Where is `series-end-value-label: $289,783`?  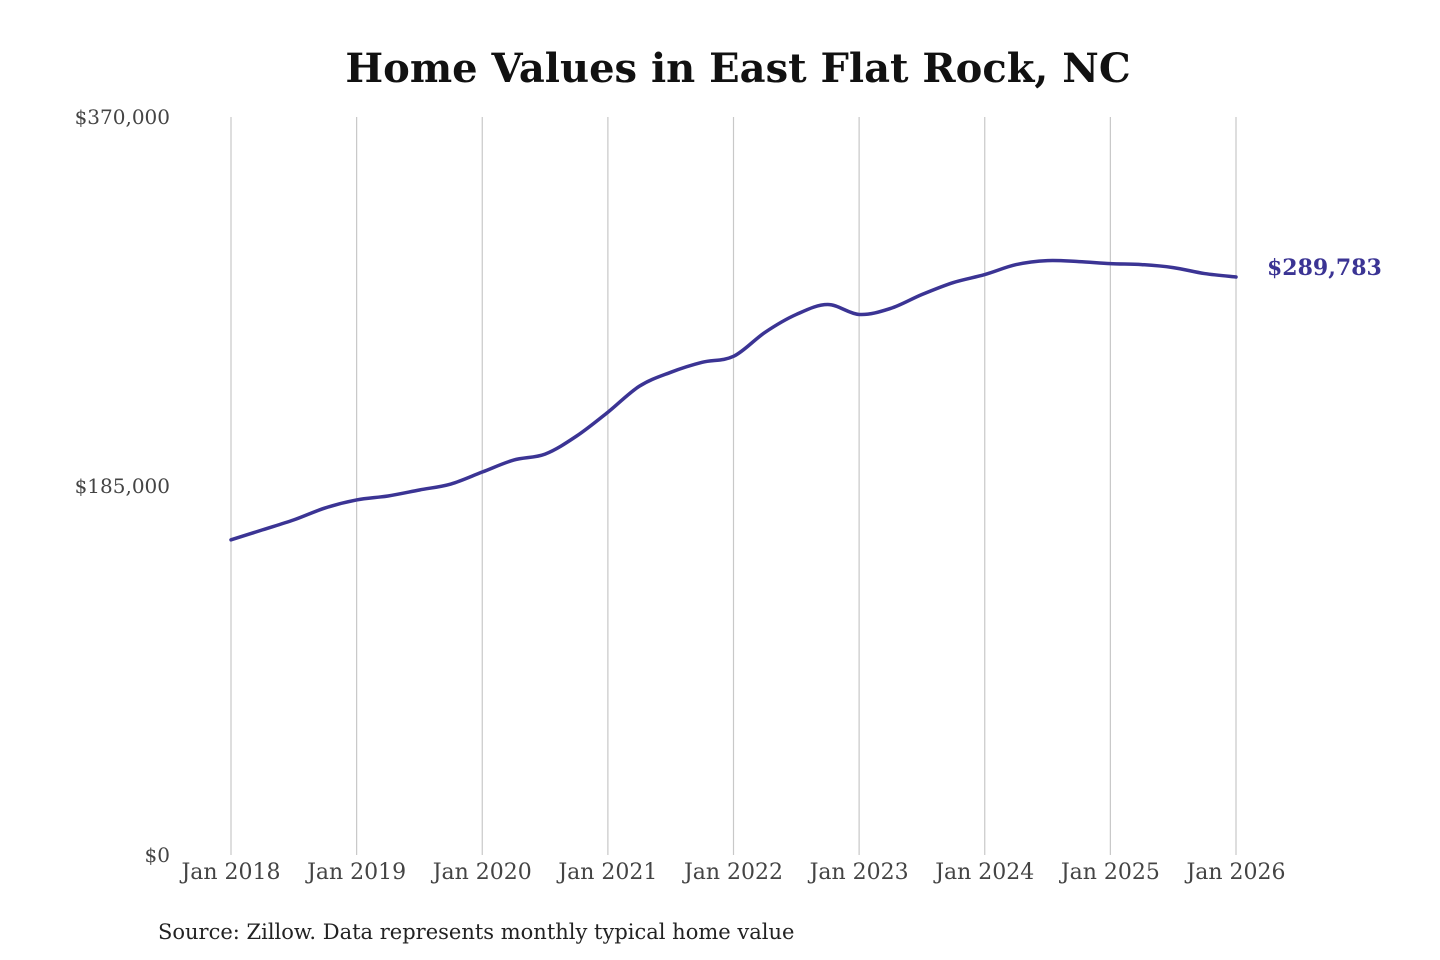 series-end-value-label: $289,783 is located at coordinates (1324, 268).